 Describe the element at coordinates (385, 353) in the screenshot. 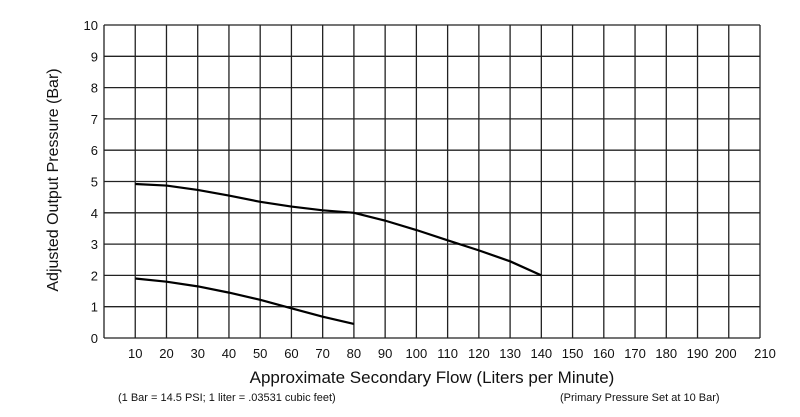

I see `x-tick-label: 90` at that location.